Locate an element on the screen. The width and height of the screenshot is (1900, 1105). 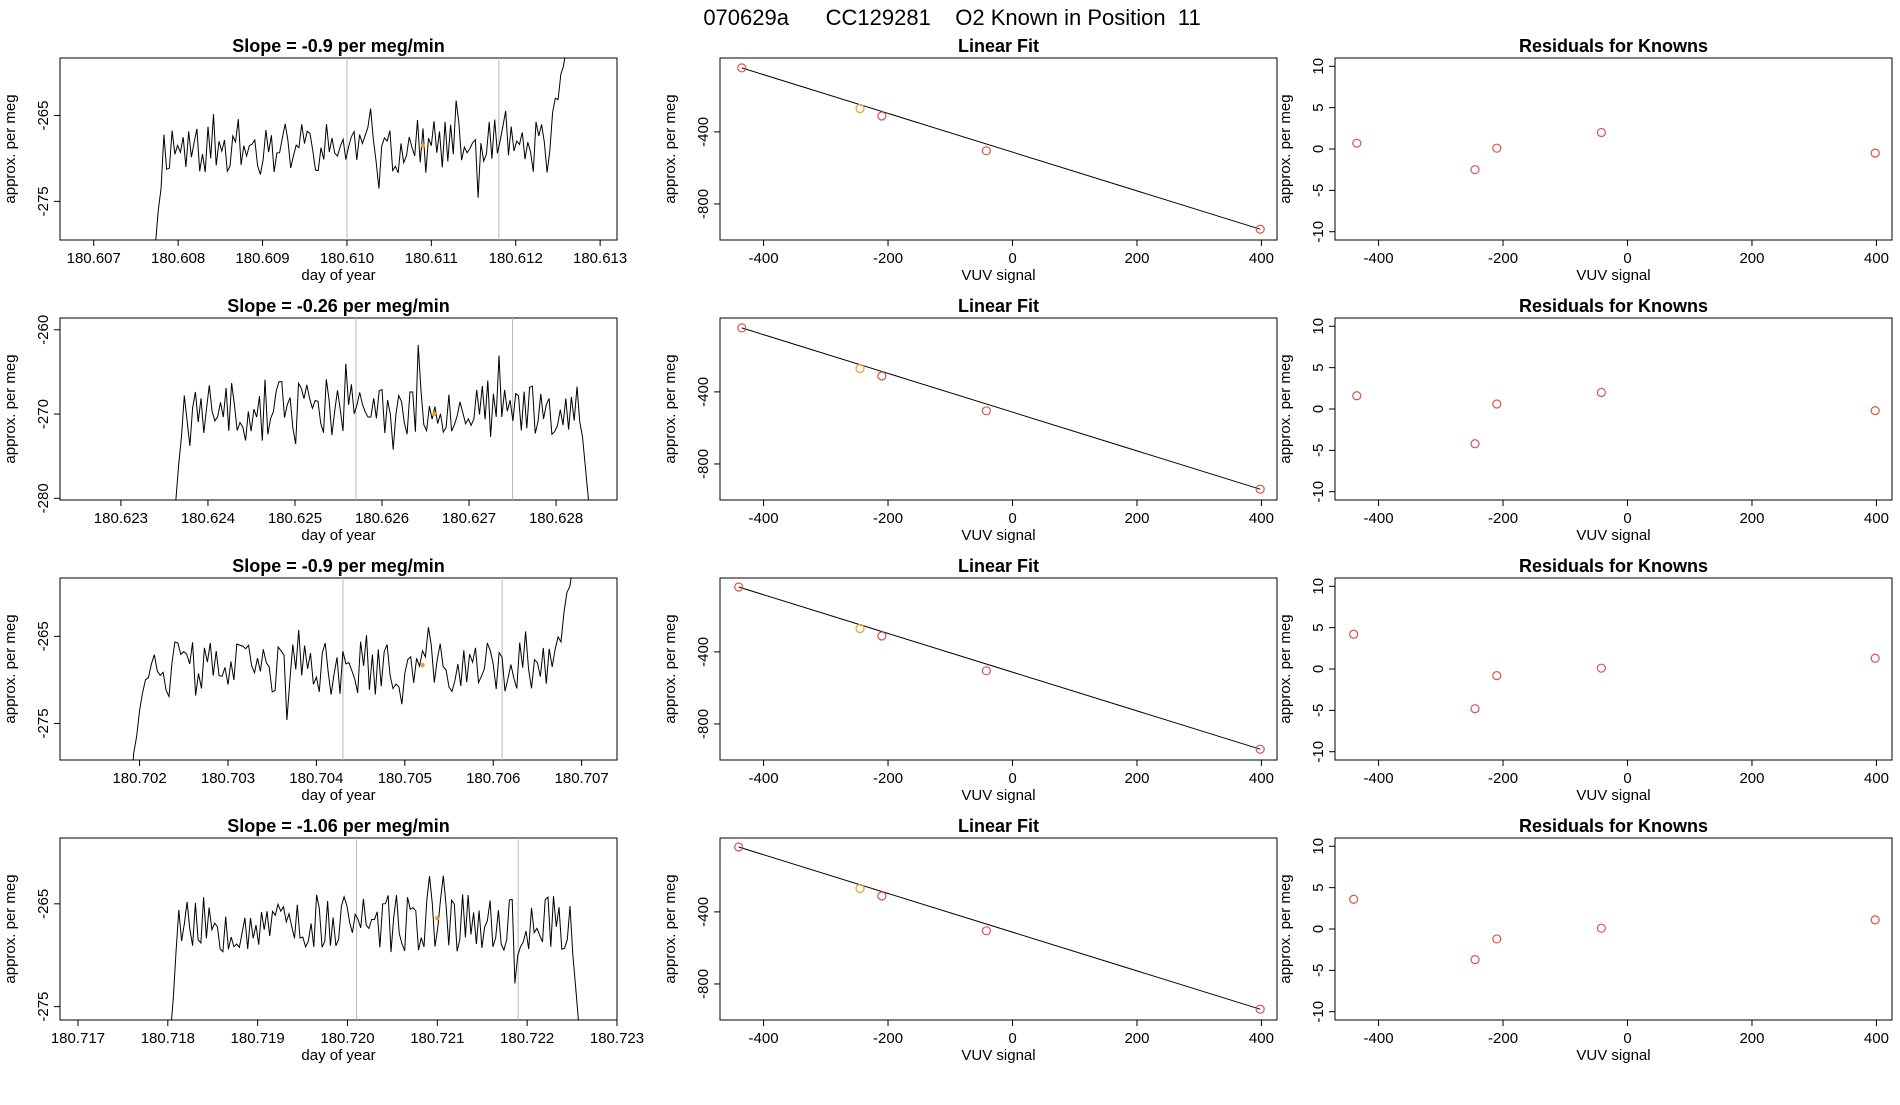
x-tick-label: 180.720 is located at coordinates (347, 1038).